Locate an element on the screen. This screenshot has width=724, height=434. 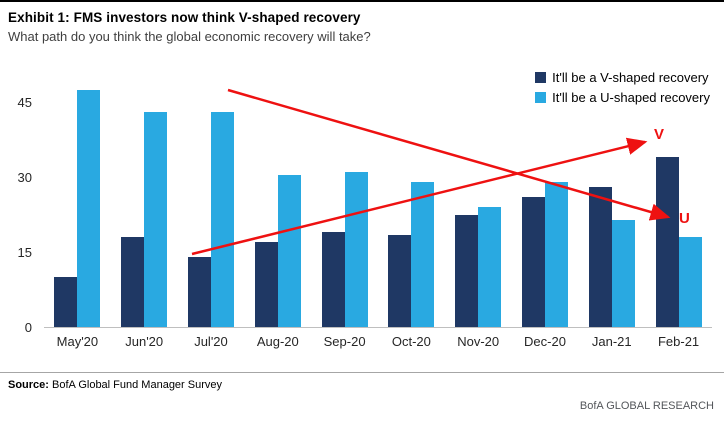
bar-u-May'20 is located at coordinates (89, 208).